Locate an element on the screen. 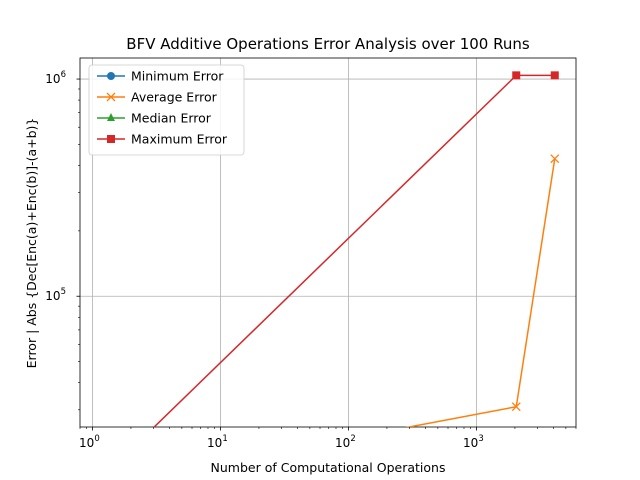  y-tick-label: 10⁵ is located at coordinates (55, 295).